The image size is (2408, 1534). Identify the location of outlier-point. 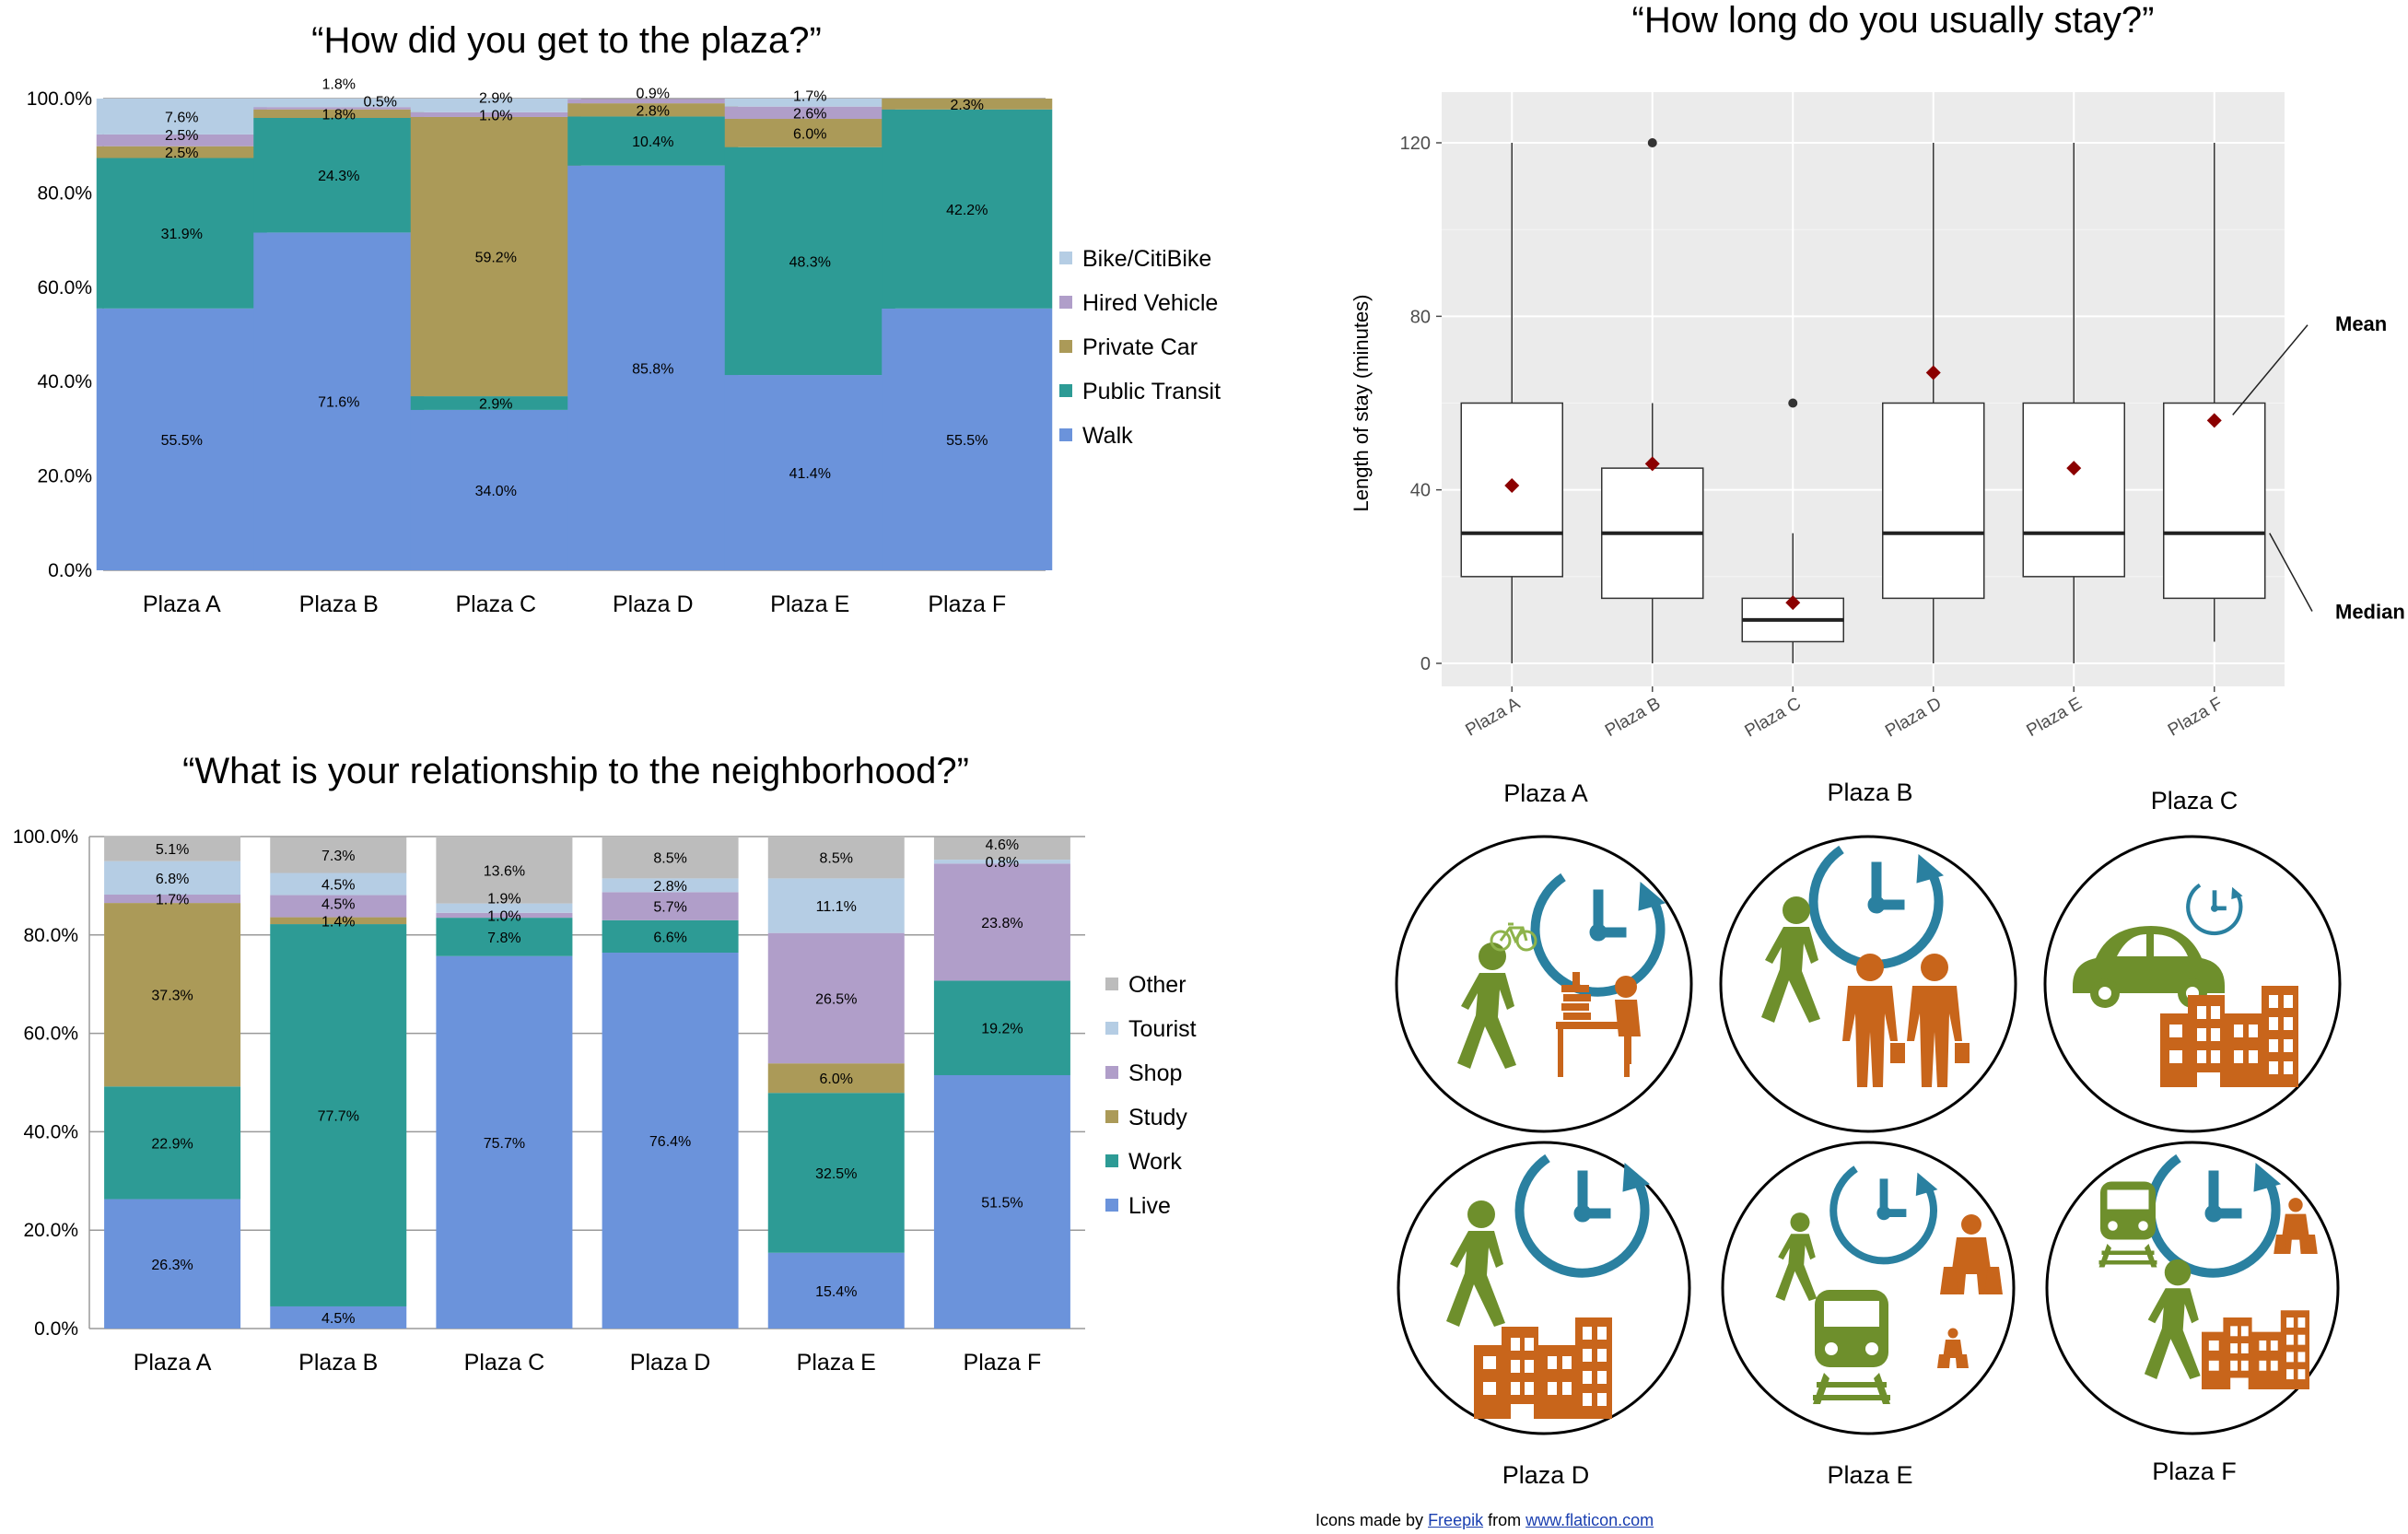
(1793, 403).